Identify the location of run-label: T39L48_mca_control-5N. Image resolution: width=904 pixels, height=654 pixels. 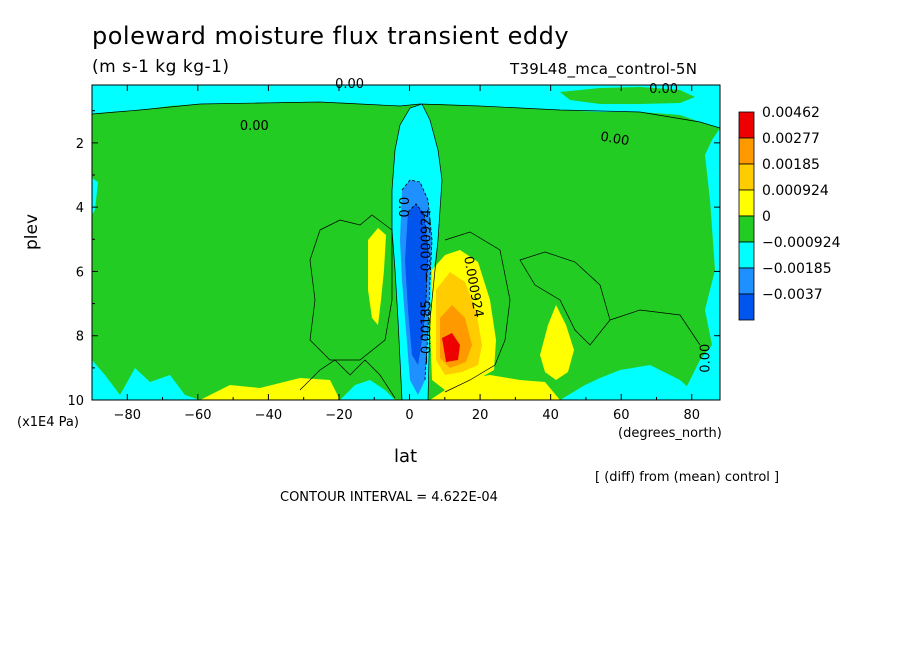
(604, 69).